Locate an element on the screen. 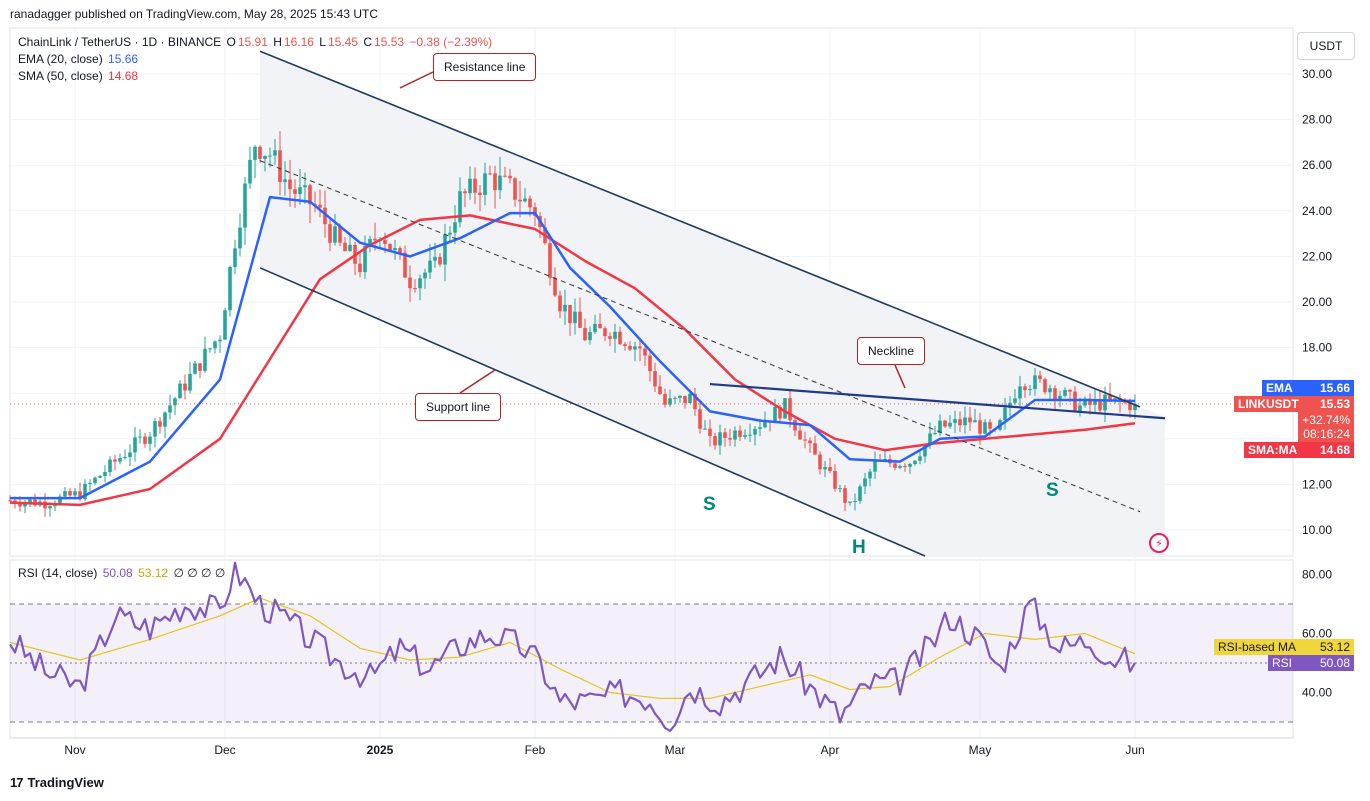 This screenshot has height=801, width=1370. symbol-name: ChainLink / TetherUS · 1D · BINANCE is located at coordinates (120, 42).